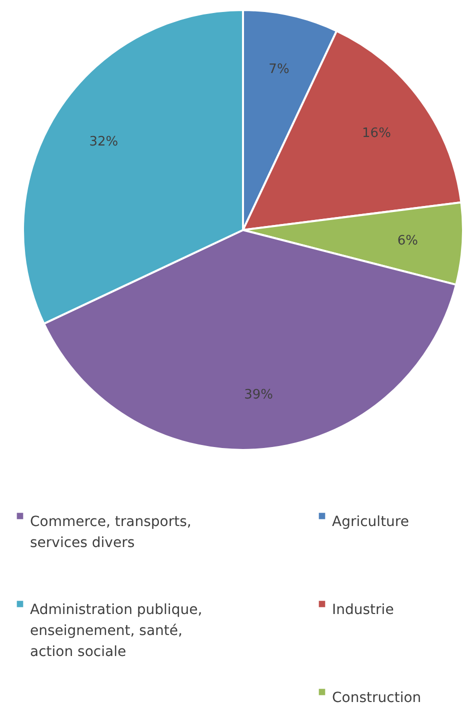  I want to click on legend-label: Administration publique, enseignement, santé, action sociale, so click(116, 631).